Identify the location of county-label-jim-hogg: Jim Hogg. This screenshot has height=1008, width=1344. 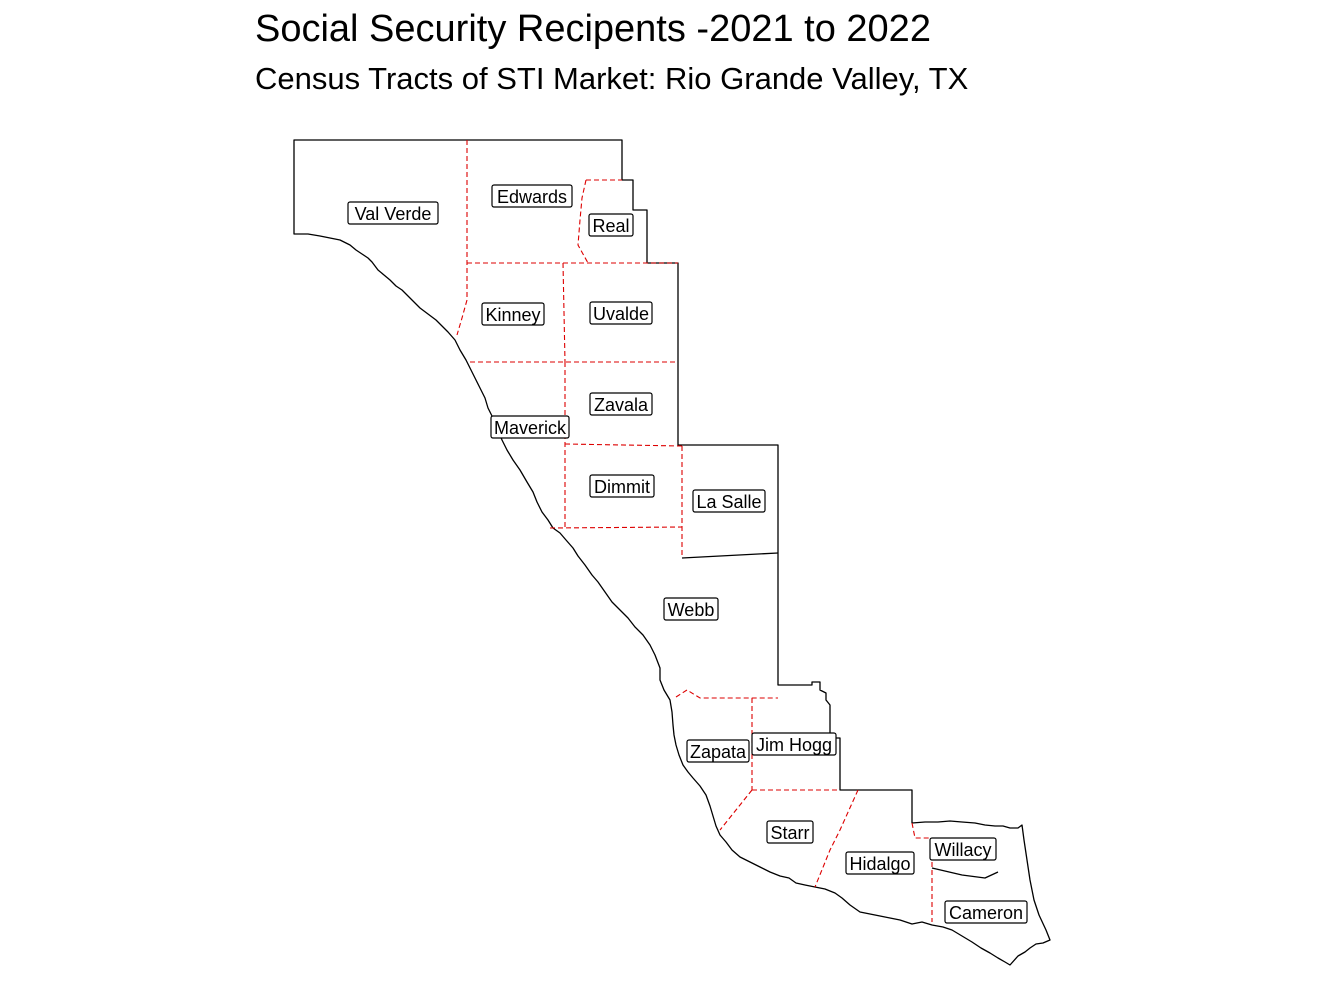
(794, 744).